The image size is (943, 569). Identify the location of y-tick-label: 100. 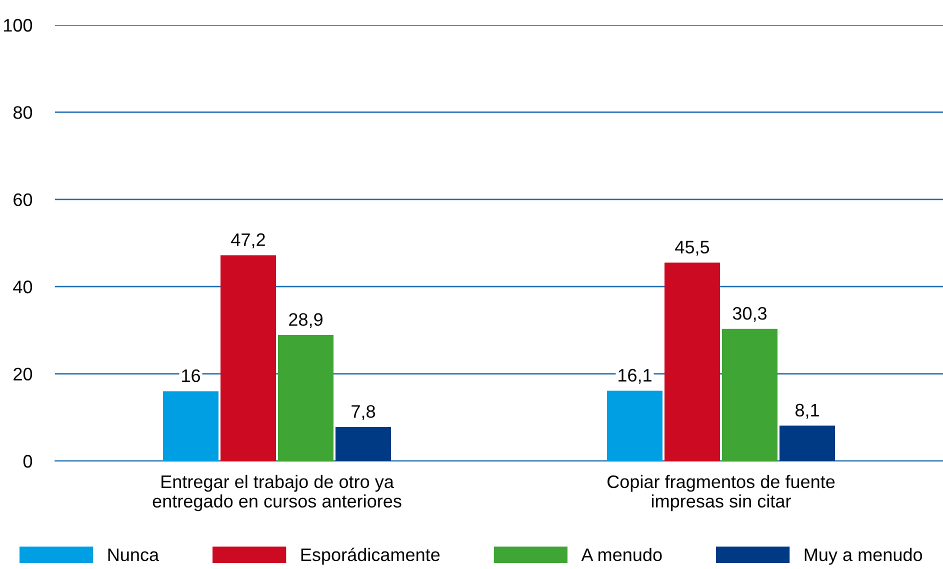
(18, 25).